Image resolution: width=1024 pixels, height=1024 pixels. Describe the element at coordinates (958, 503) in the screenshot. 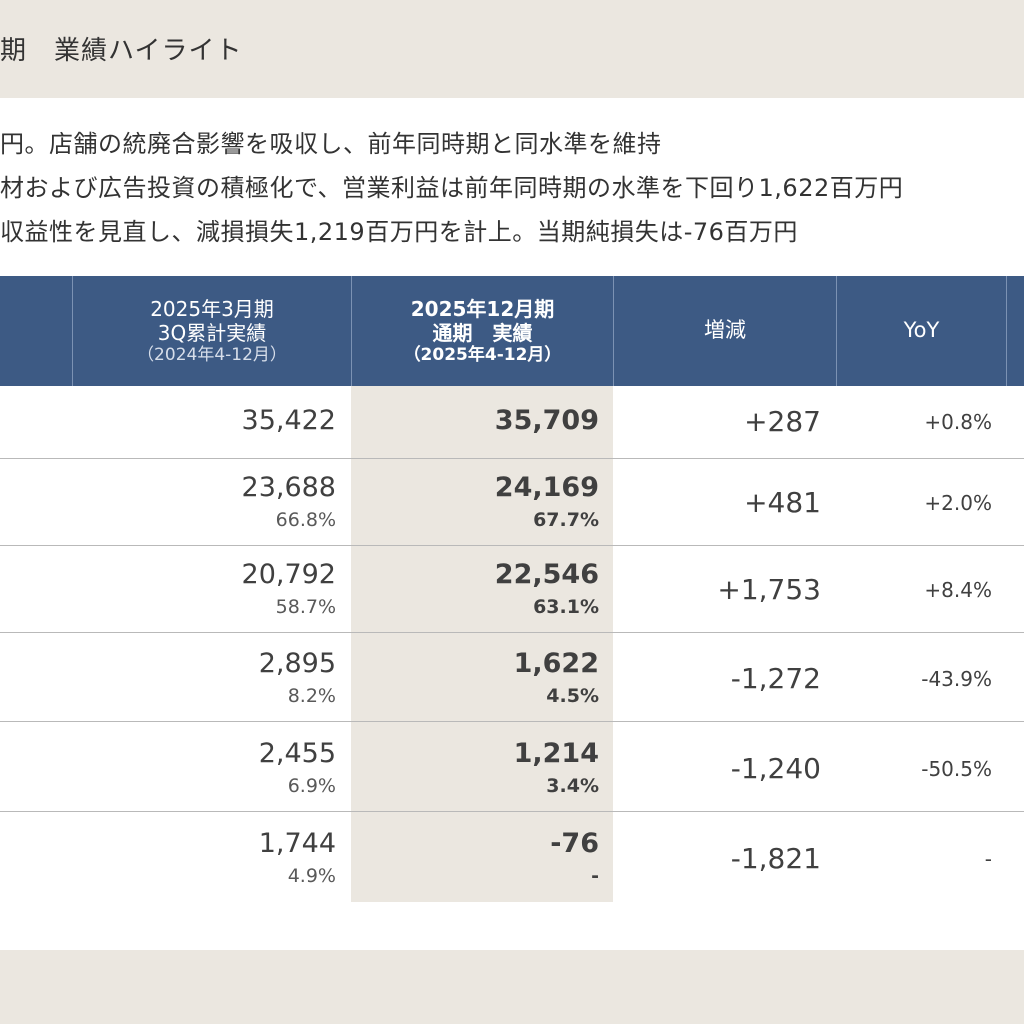

I see `yoy-value: +2.0%` at that location.